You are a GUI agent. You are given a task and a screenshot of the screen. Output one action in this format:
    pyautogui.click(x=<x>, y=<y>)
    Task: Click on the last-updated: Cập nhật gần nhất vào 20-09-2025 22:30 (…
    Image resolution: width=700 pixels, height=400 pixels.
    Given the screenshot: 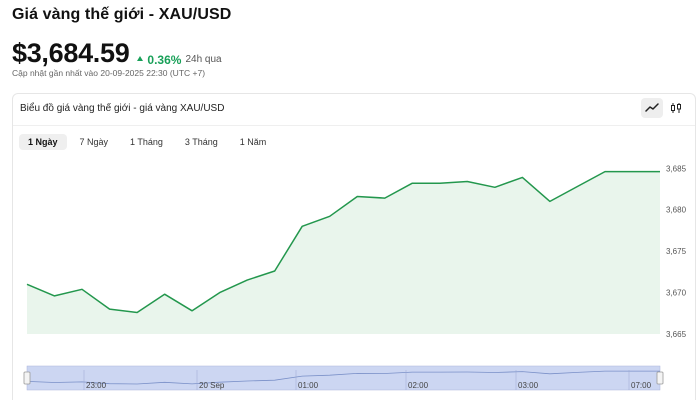 What is the action you would take?
    pyautogui.click(x=109, y=73)
    